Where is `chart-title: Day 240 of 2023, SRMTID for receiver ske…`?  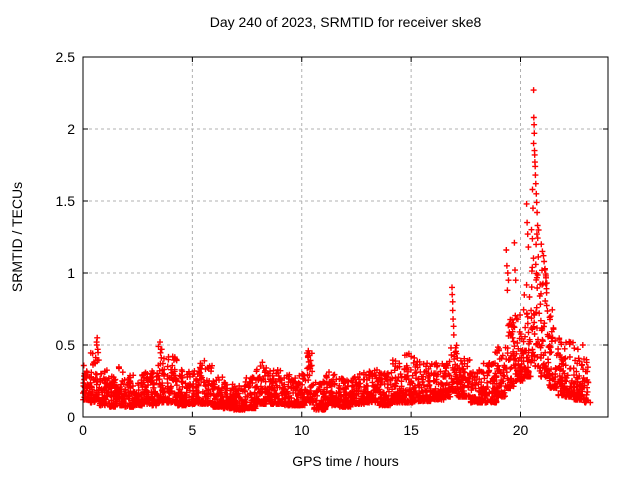
chart-title: Day 240 of 2023, SRMTID for receiver ske… is located at coordinates (345, 22).